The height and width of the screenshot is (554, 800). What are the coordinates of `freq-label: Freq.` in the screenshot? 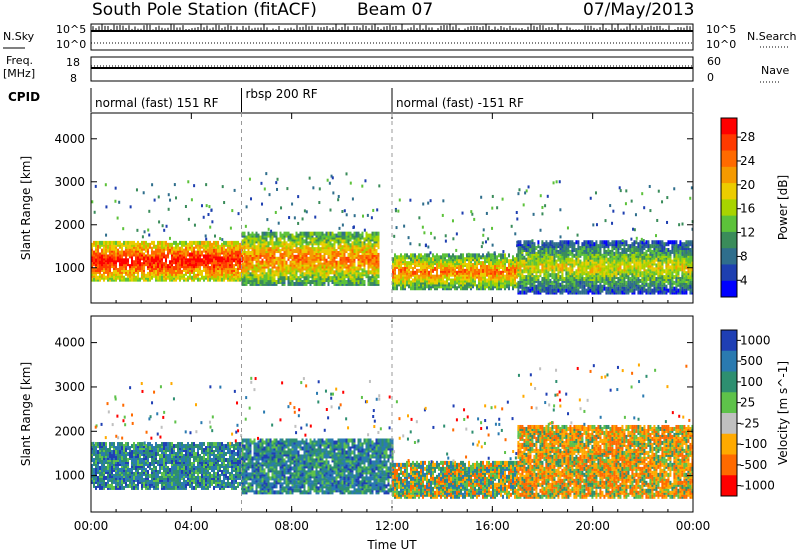 It's located at (19, 60).